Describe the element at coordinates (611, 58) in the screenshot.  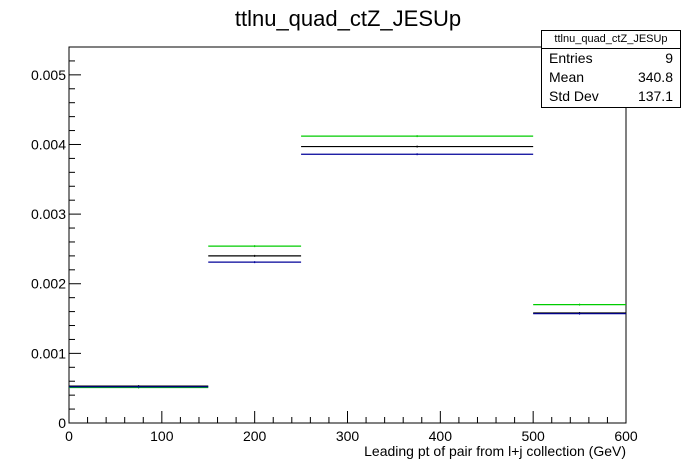
I see `stats-row-entries: Entries 9` at that location.